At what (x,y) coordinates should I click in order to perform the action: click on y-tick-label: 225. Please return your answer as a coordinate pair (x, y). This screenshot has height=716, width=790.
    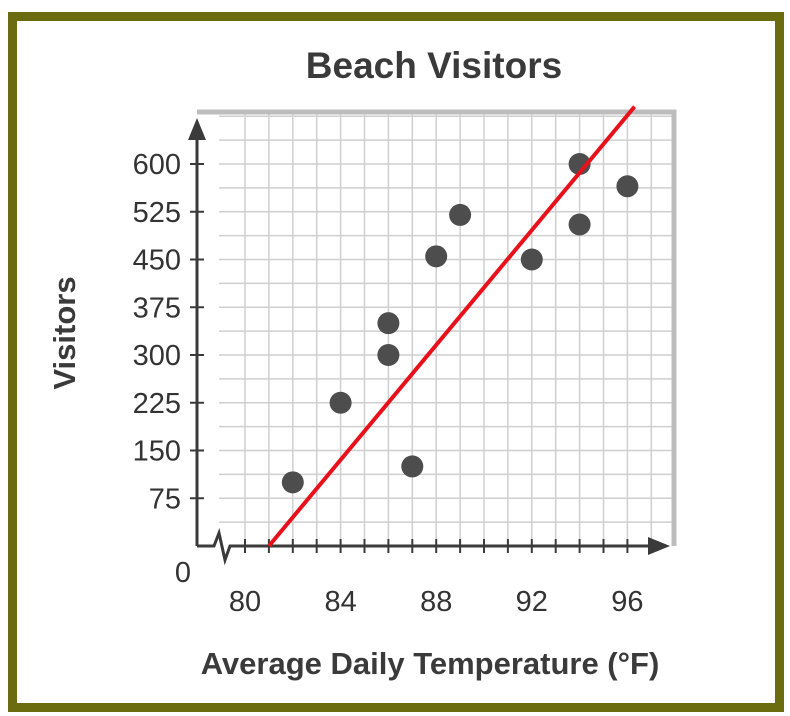
    Looking at the image, I should click on (157, 404).